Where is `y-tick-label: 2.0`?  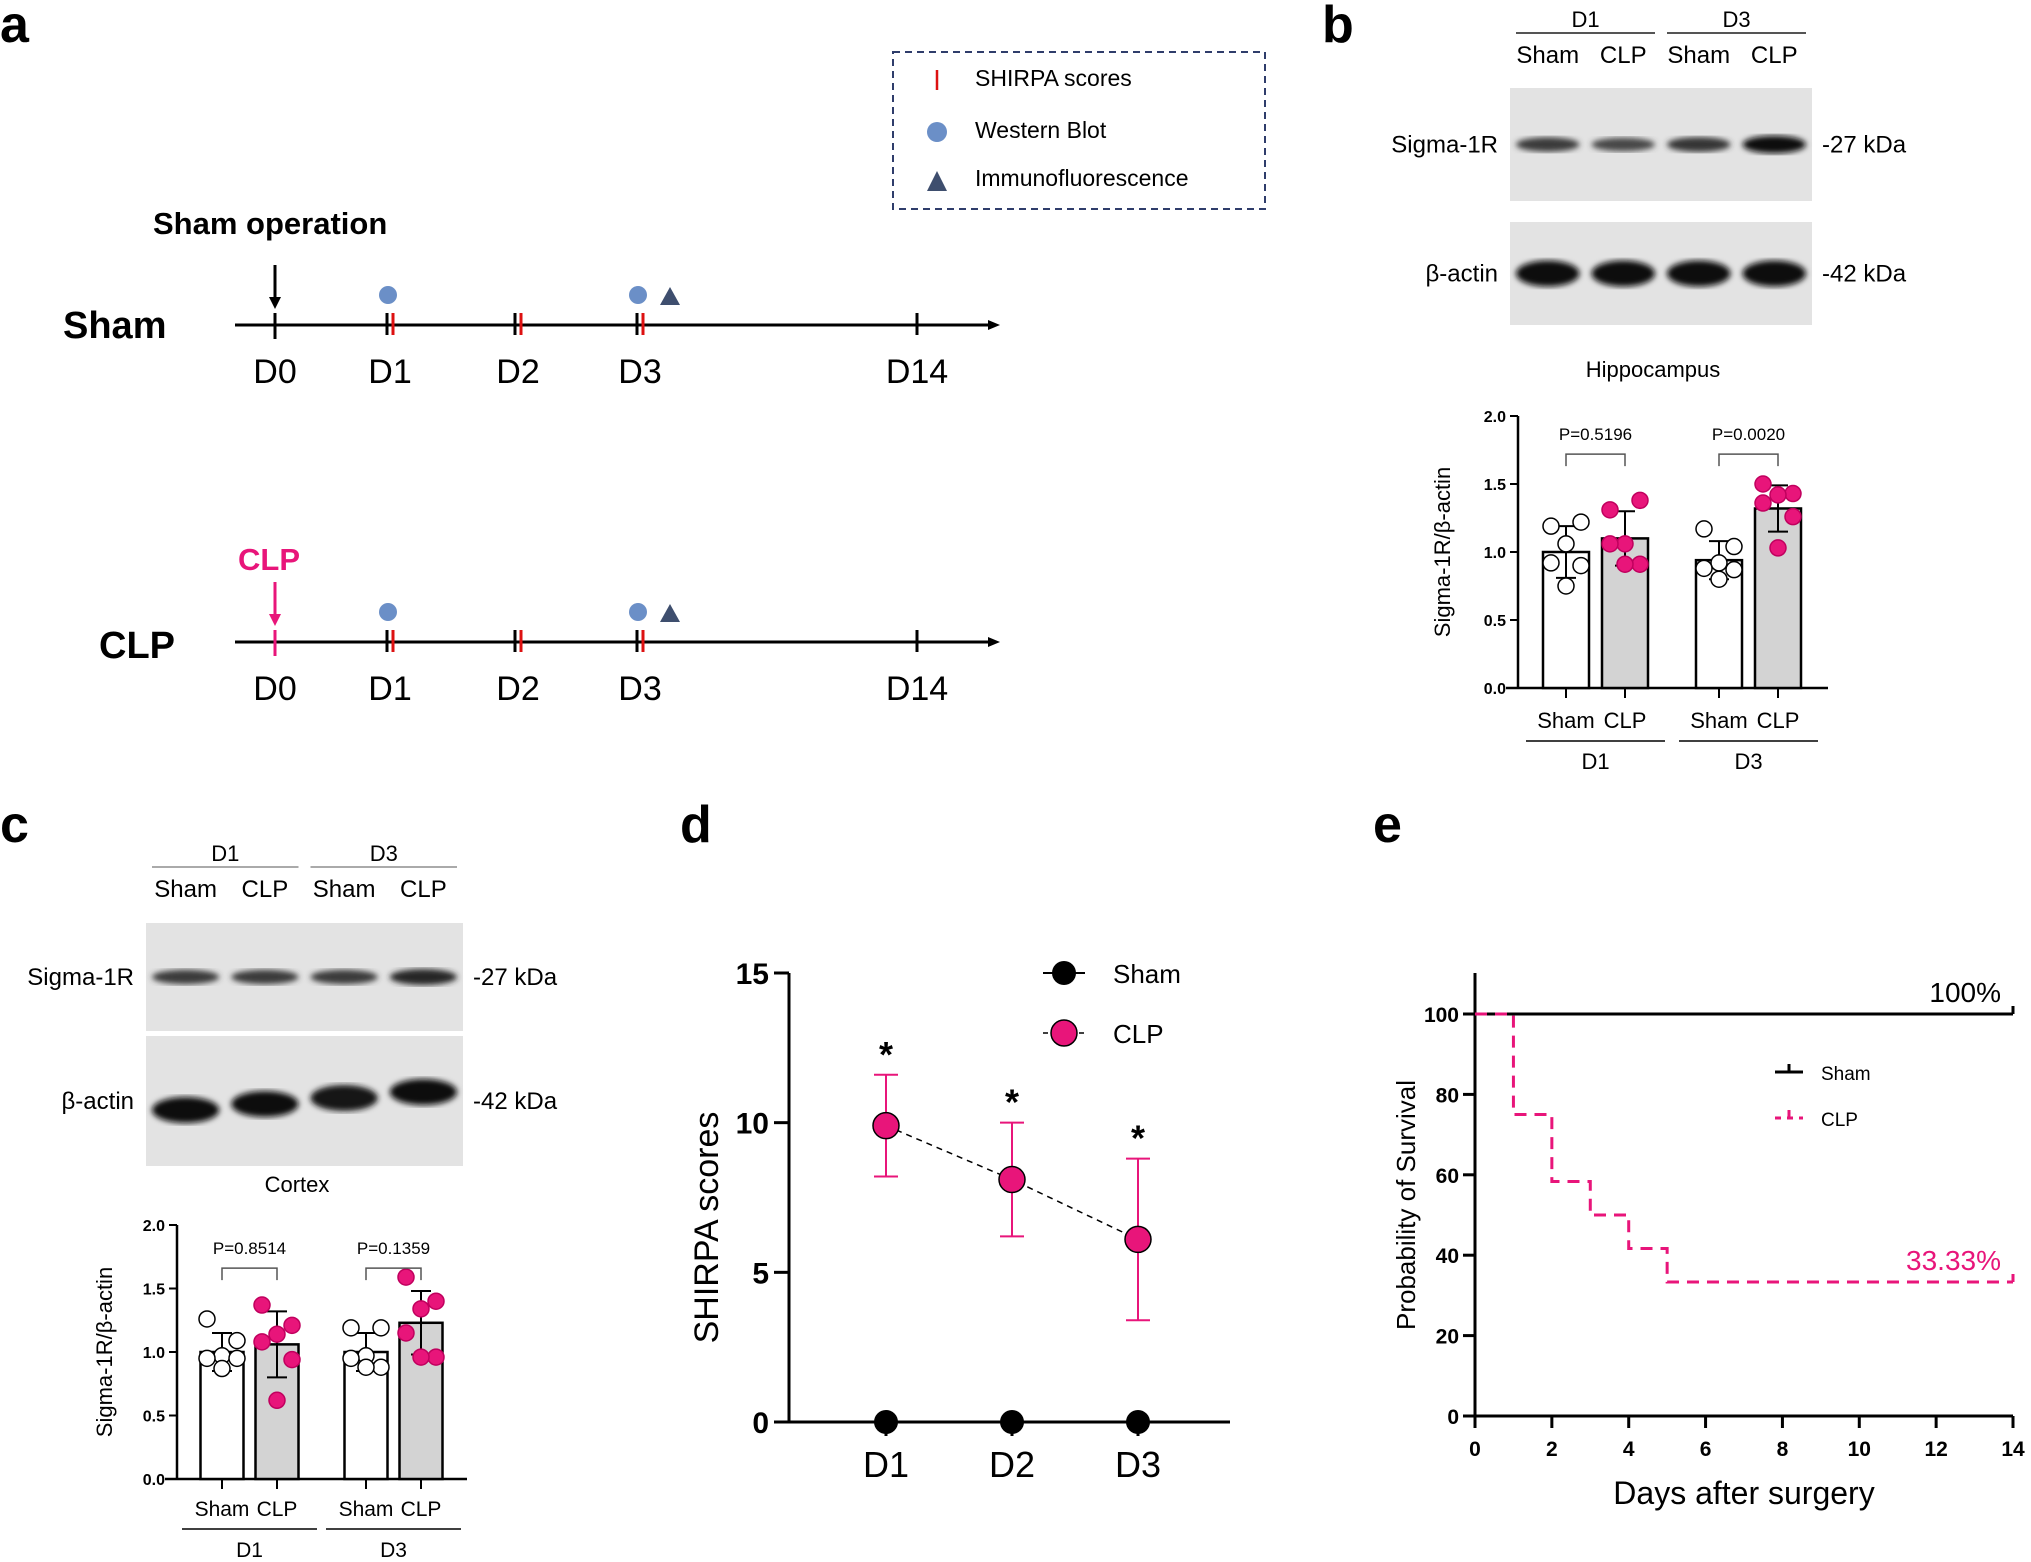 y-tick-label: 2.0 is located at coordinates (1495, 417).